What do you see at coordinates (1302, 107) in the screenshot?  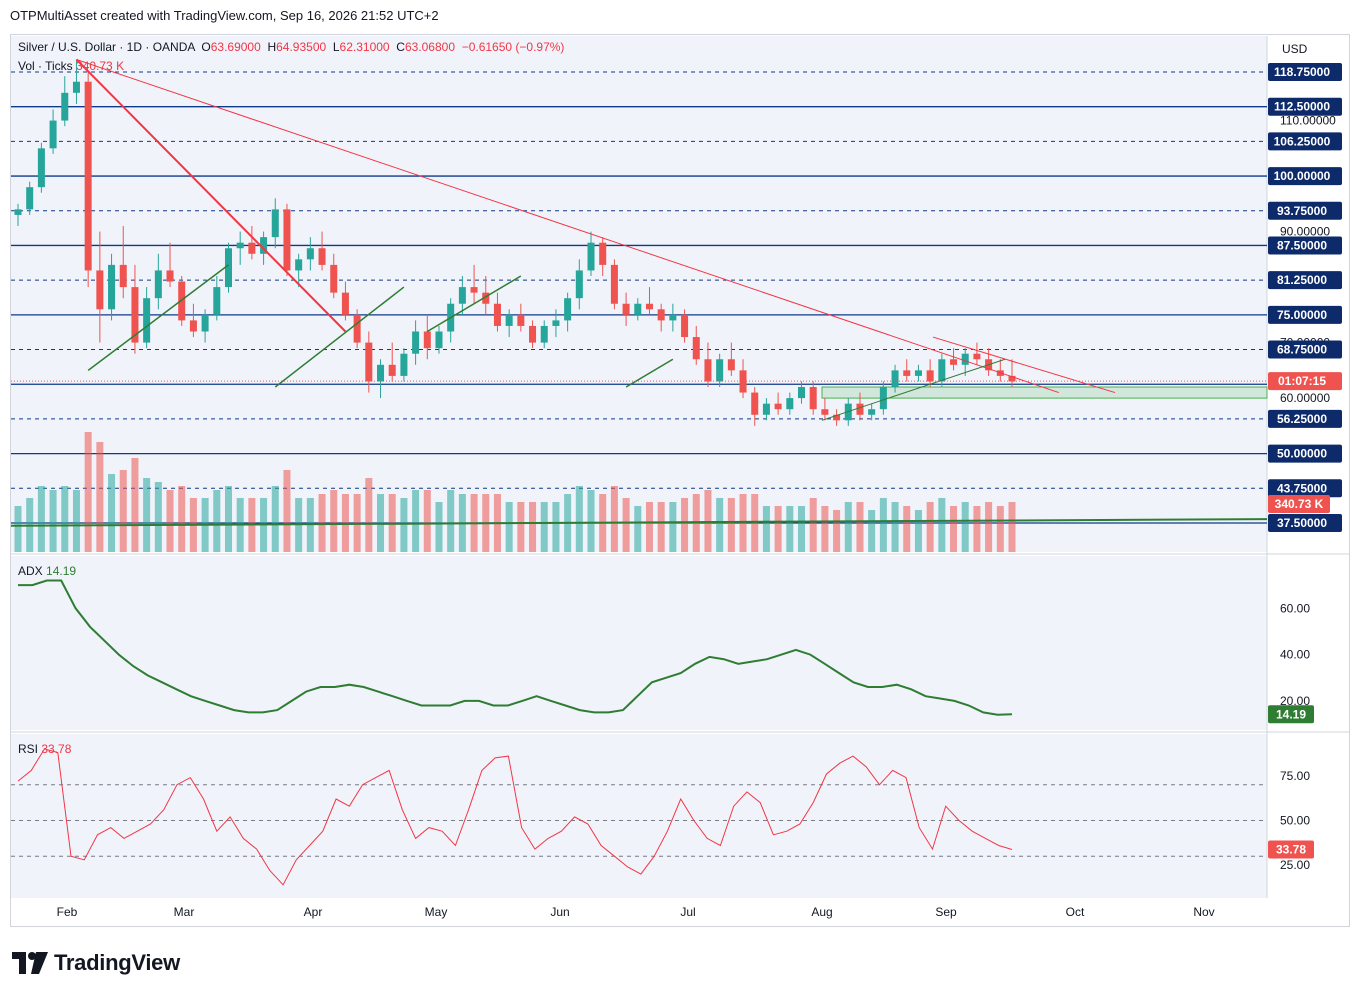 I see `level-tag-label: 112.50000` at bounding box center [1302, 107].